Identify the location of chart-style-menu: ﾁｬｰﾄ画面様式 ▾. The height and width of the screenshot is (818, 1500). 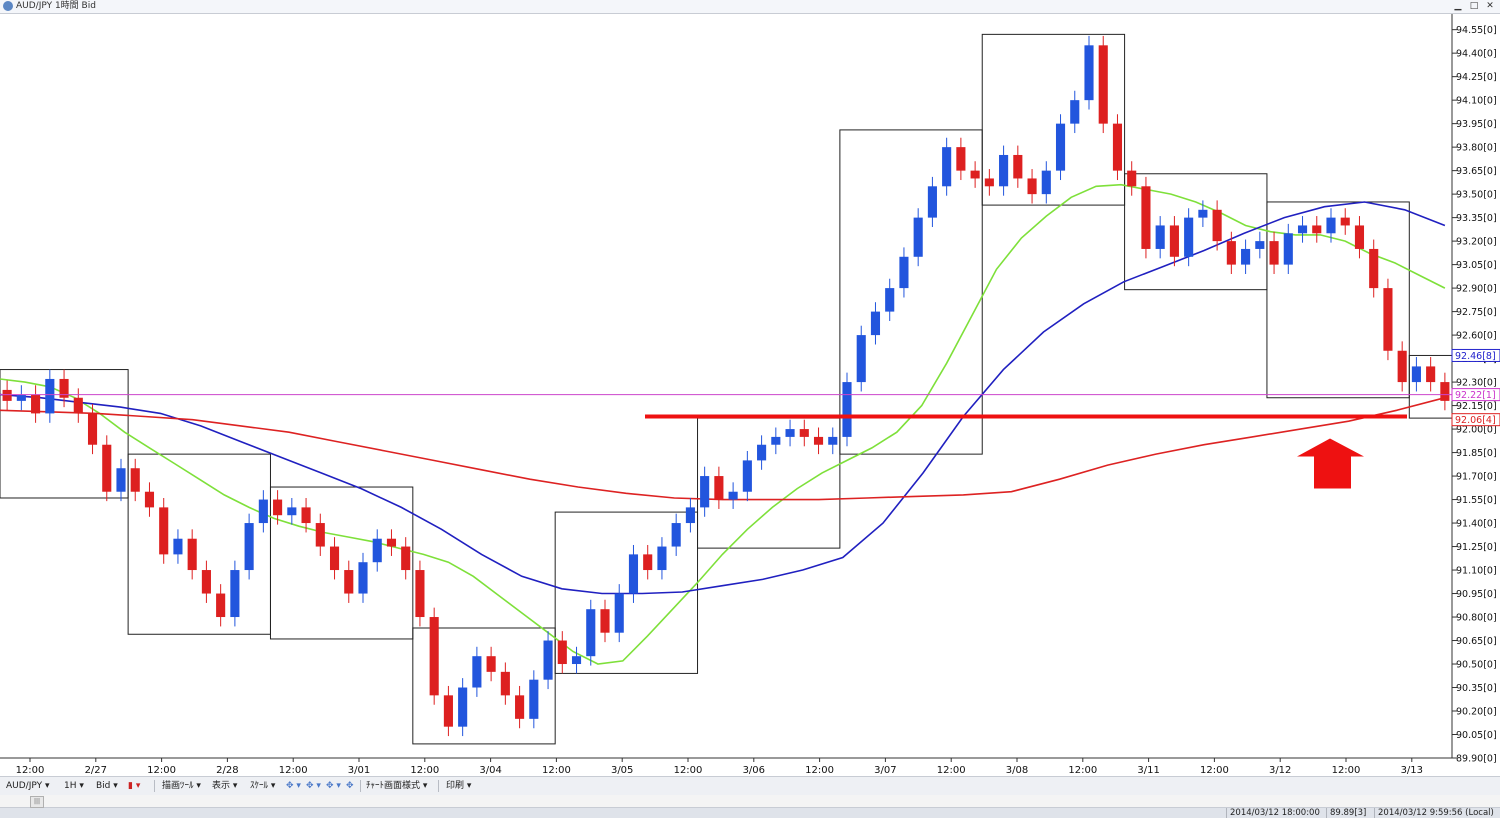
(397, 786).